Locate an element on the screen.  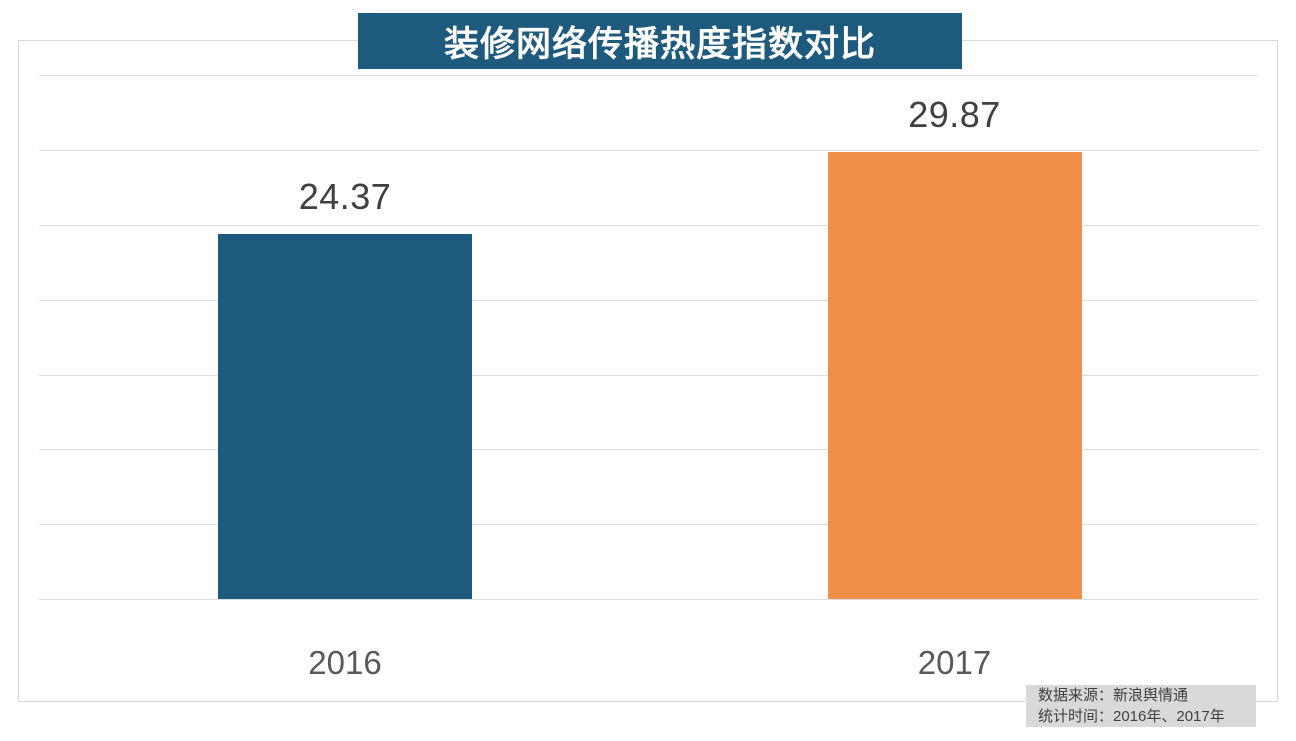
bar-2017 is located at coordinates (954, 375).